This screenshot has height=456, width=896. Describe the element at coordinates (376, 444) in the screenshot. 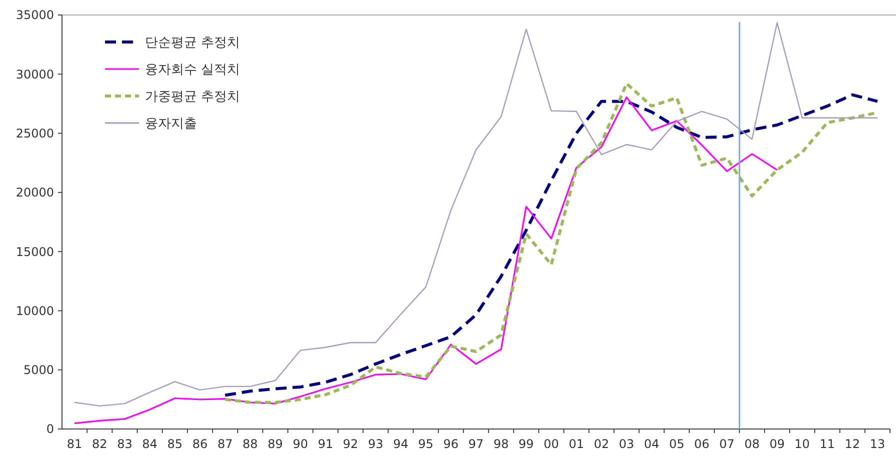

I see `x-tick-label: 93` at that location.